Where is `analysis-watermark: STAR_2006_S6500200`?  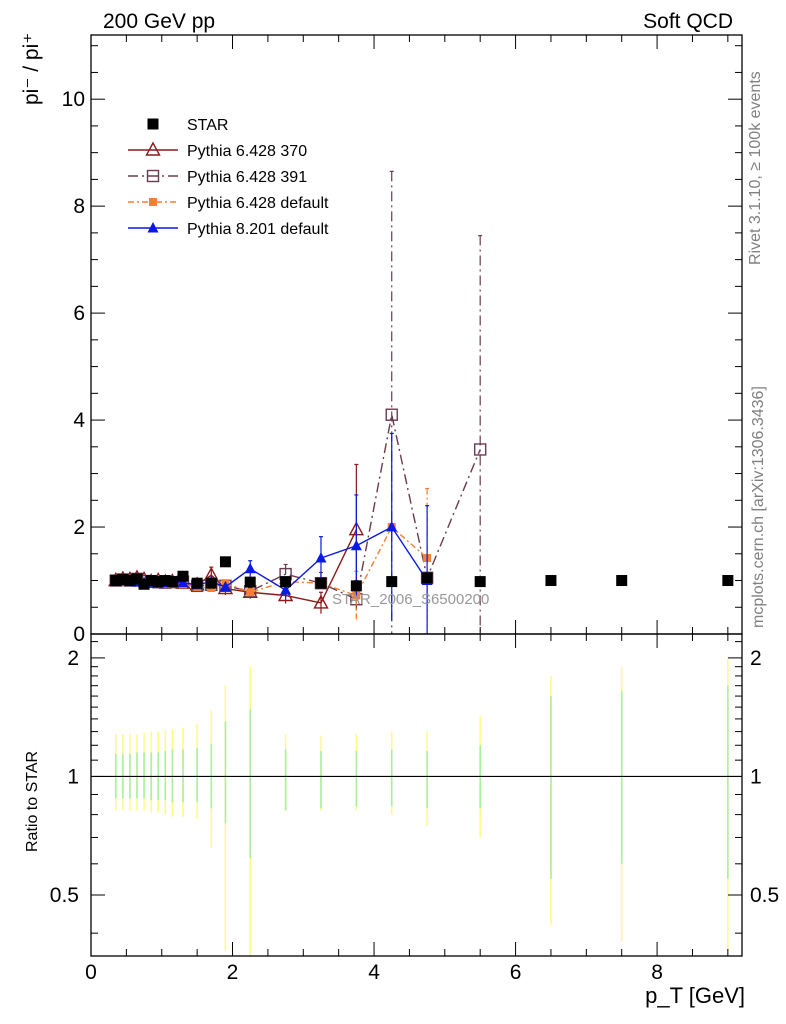
analysis-watermark: STAR_2006_S6500200 is located at coordinates (410, 599).